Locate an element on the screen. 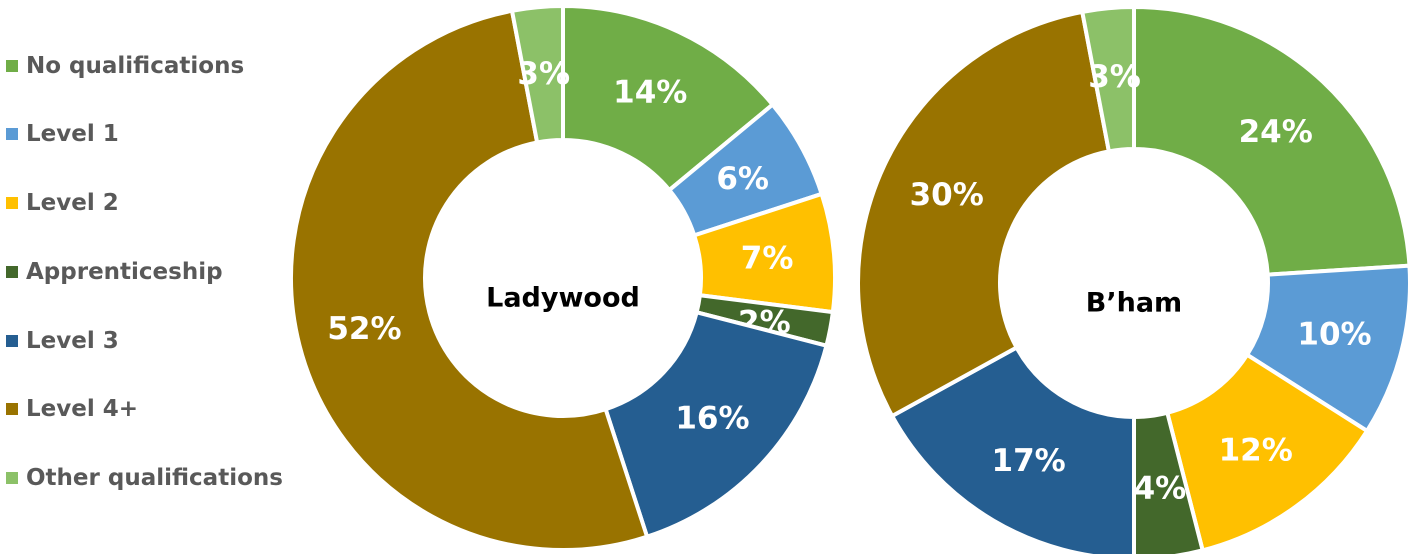  legend-item-apprenticeship: Apprenticeship is located at coordinates (146, 272).